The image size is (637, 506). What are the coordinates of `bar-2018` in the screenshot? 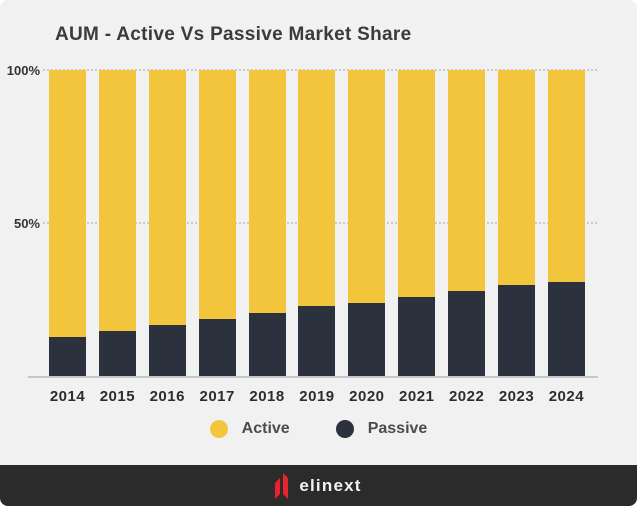 It's located at (267, 223).